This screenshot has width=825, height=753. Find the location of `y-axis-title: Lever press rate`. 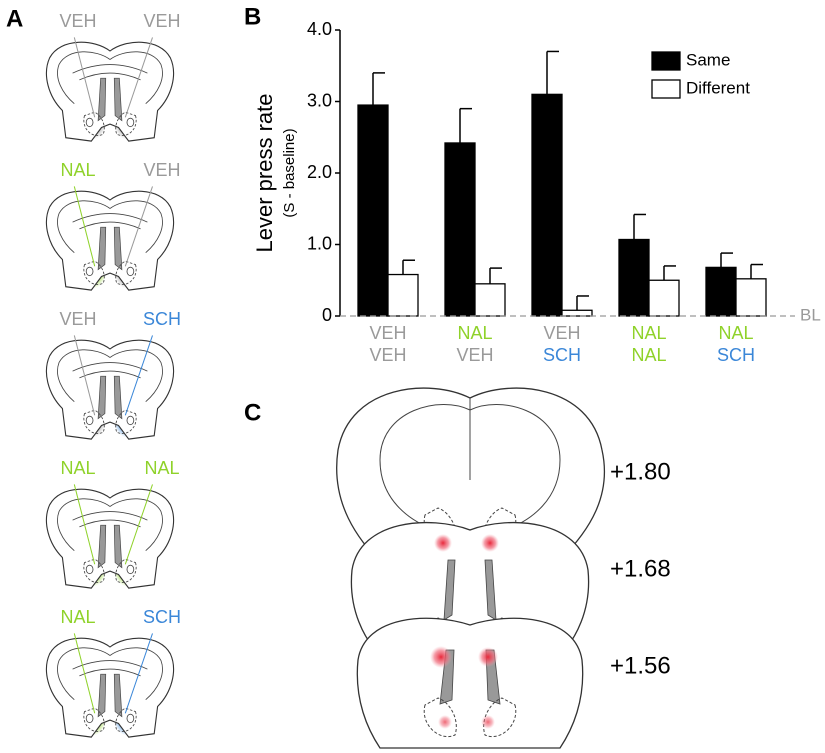

y-axis-title: Lever press rate is located at coordinates (264, 173).